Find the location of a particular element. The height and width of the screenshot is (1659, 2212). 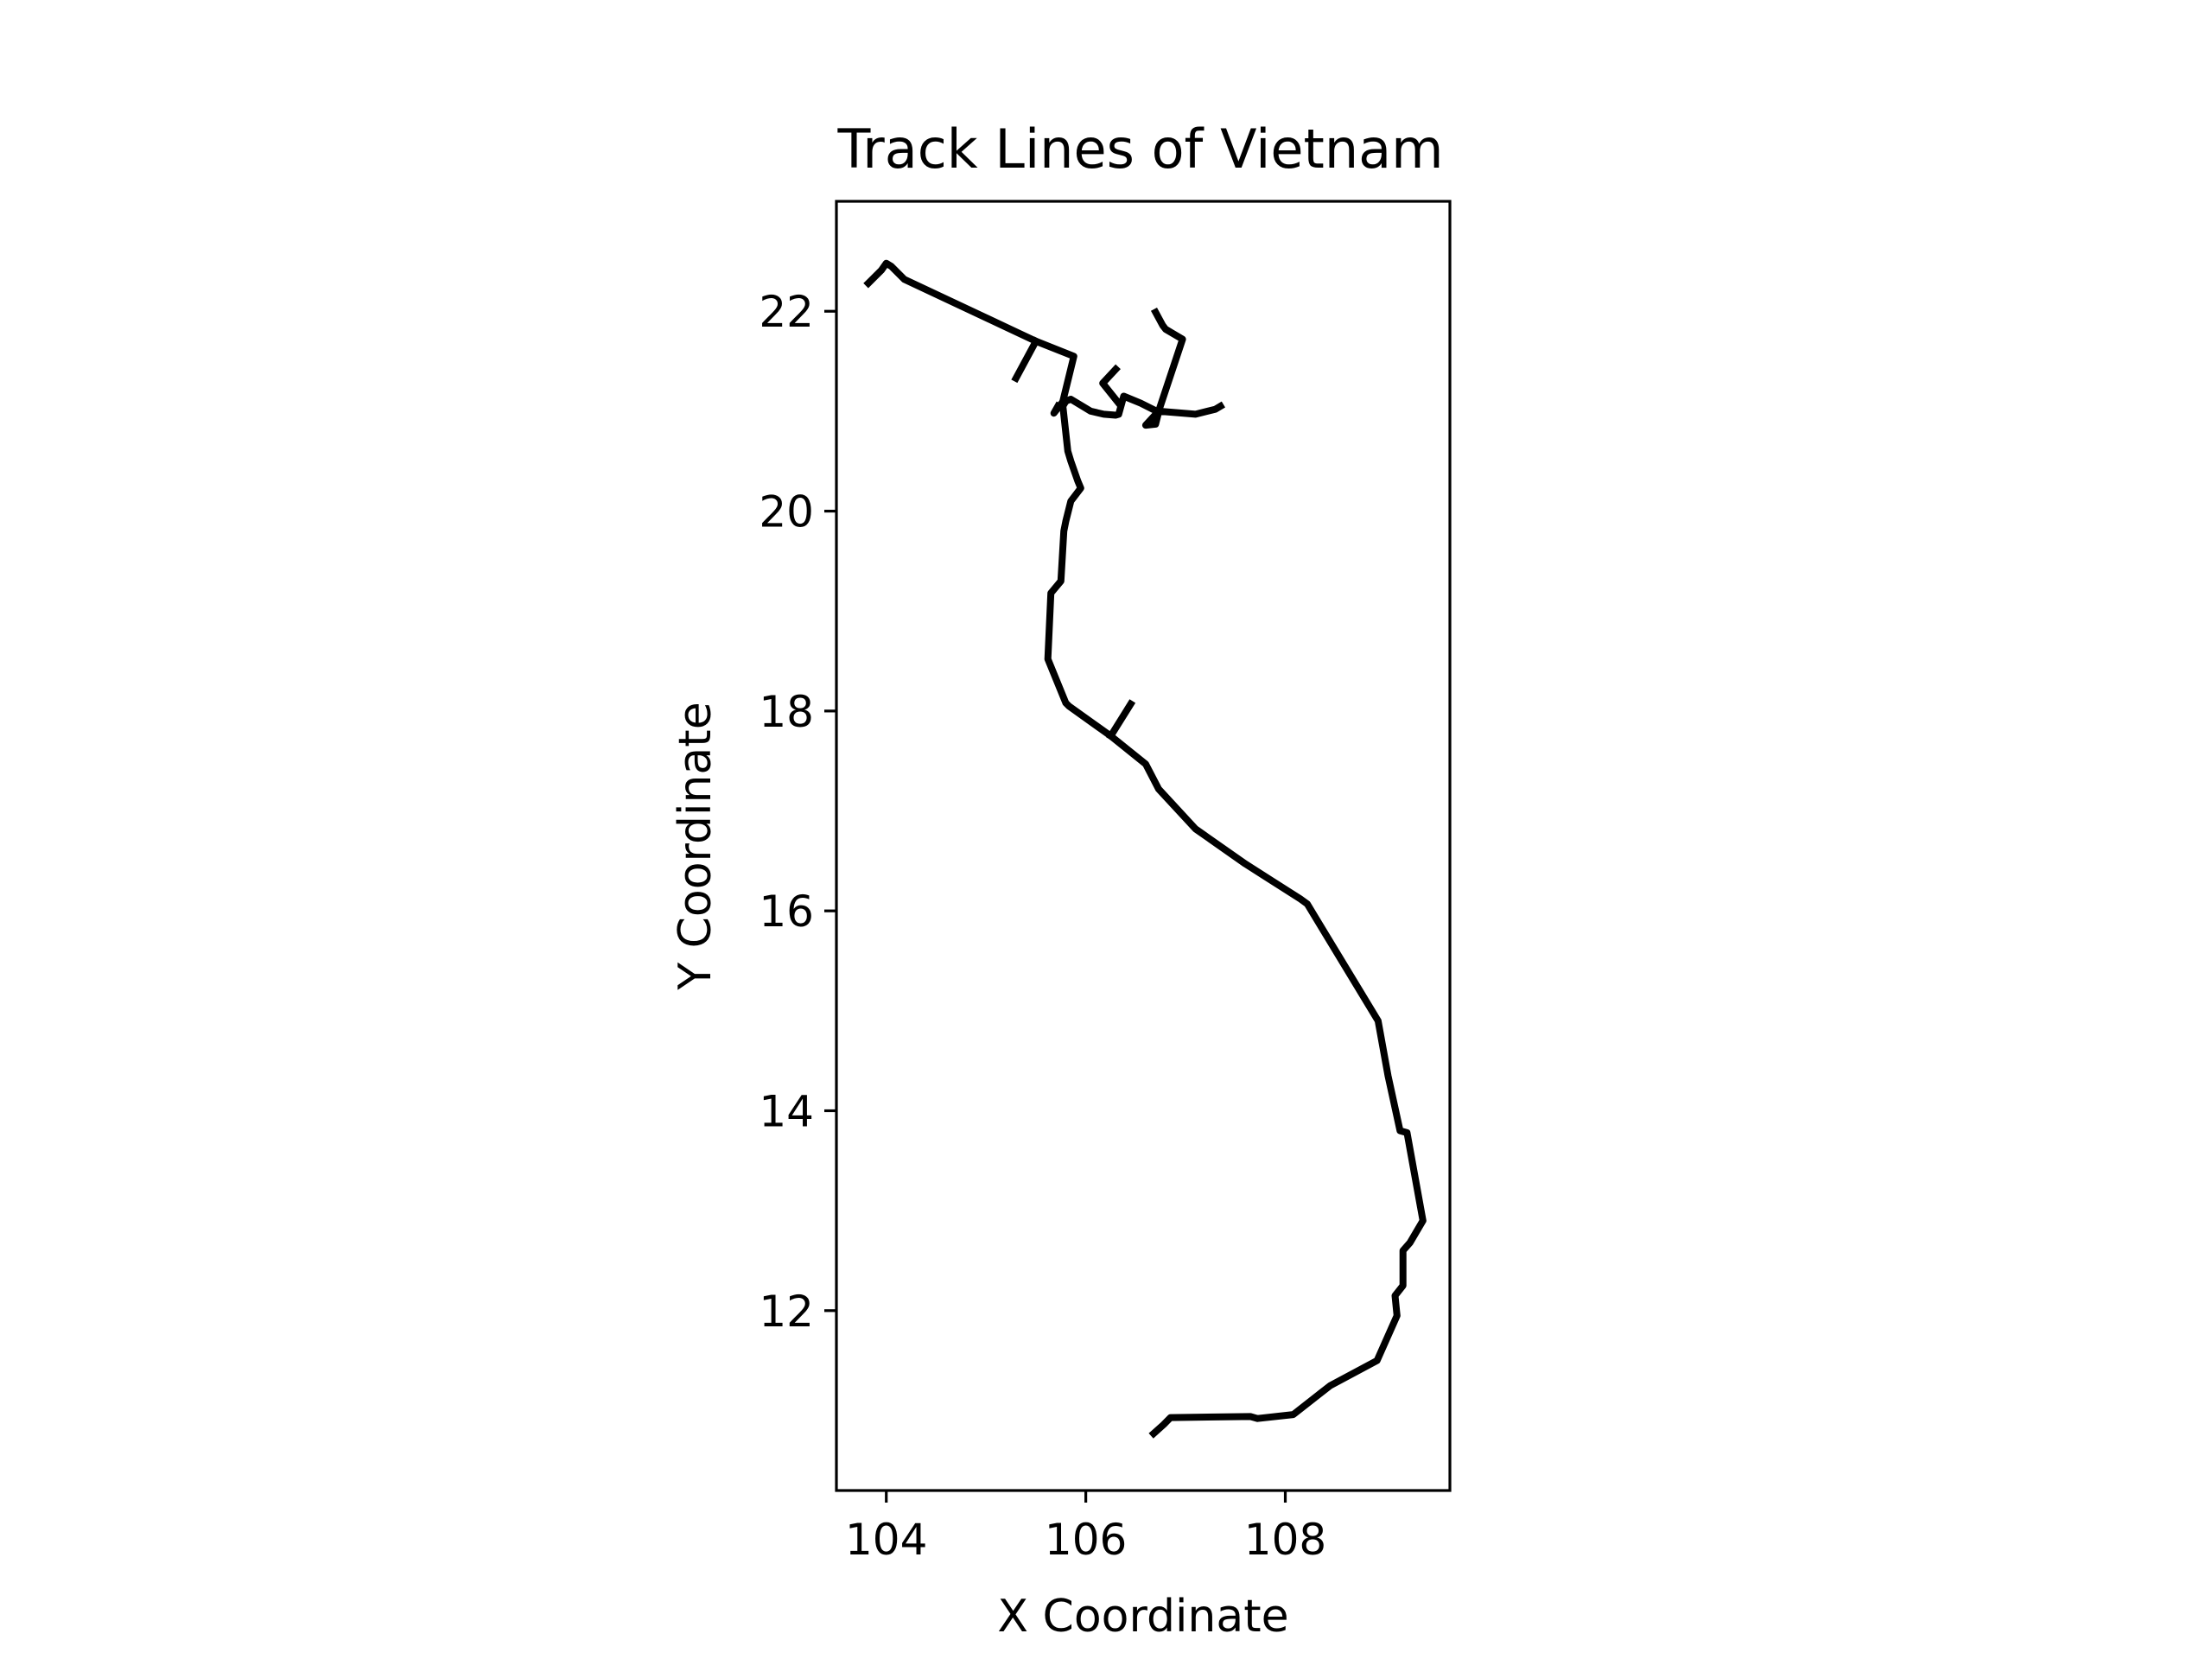

y-axis-label: Y Coordinate is located at coordinates (695, 846).